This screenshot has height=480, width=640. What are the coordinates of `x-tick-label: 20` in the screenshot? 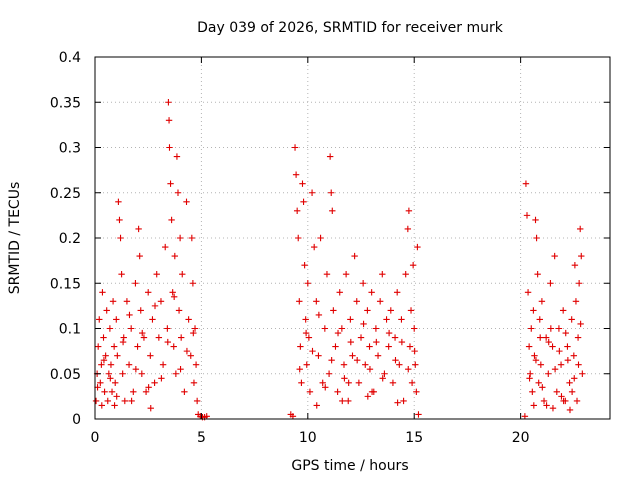 It's located at (521, 438).